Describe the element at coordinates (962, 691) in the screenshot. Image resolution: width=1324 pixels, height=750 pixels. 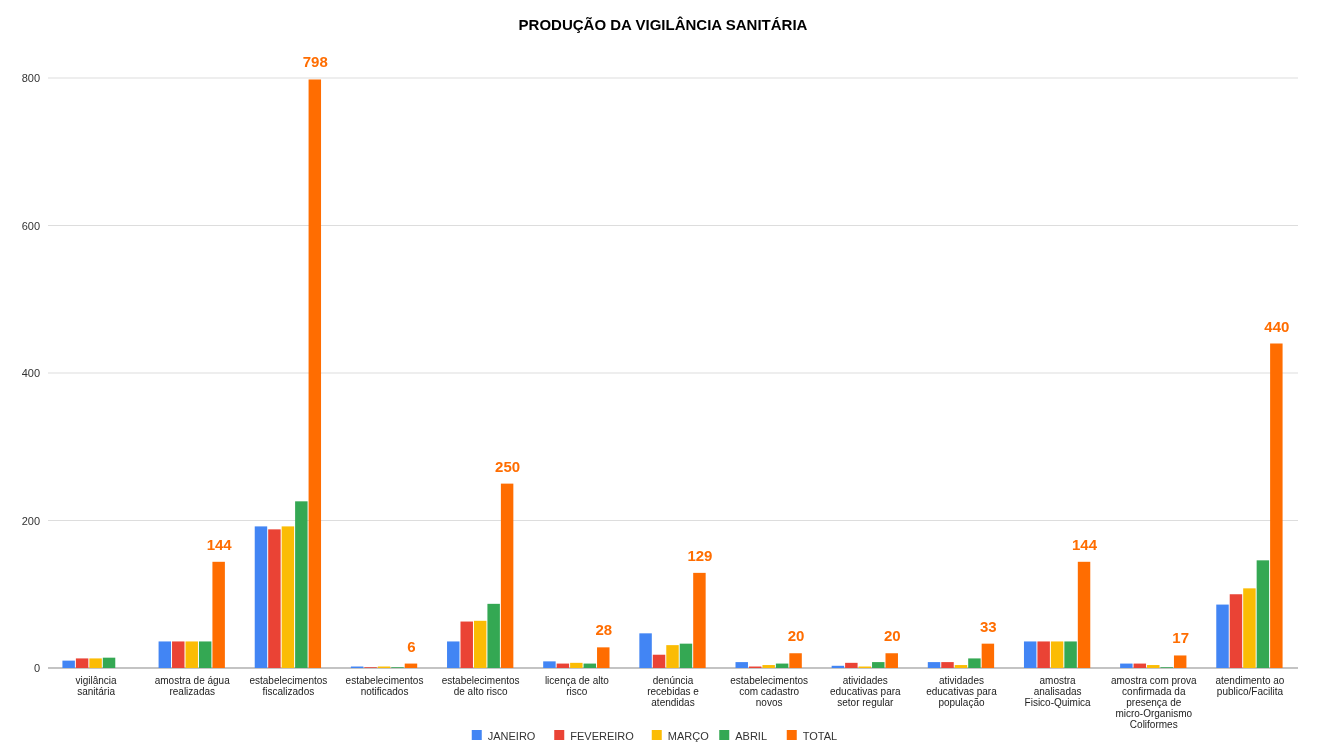
I see `x-tick-label: atividades educativas para população` at that location.